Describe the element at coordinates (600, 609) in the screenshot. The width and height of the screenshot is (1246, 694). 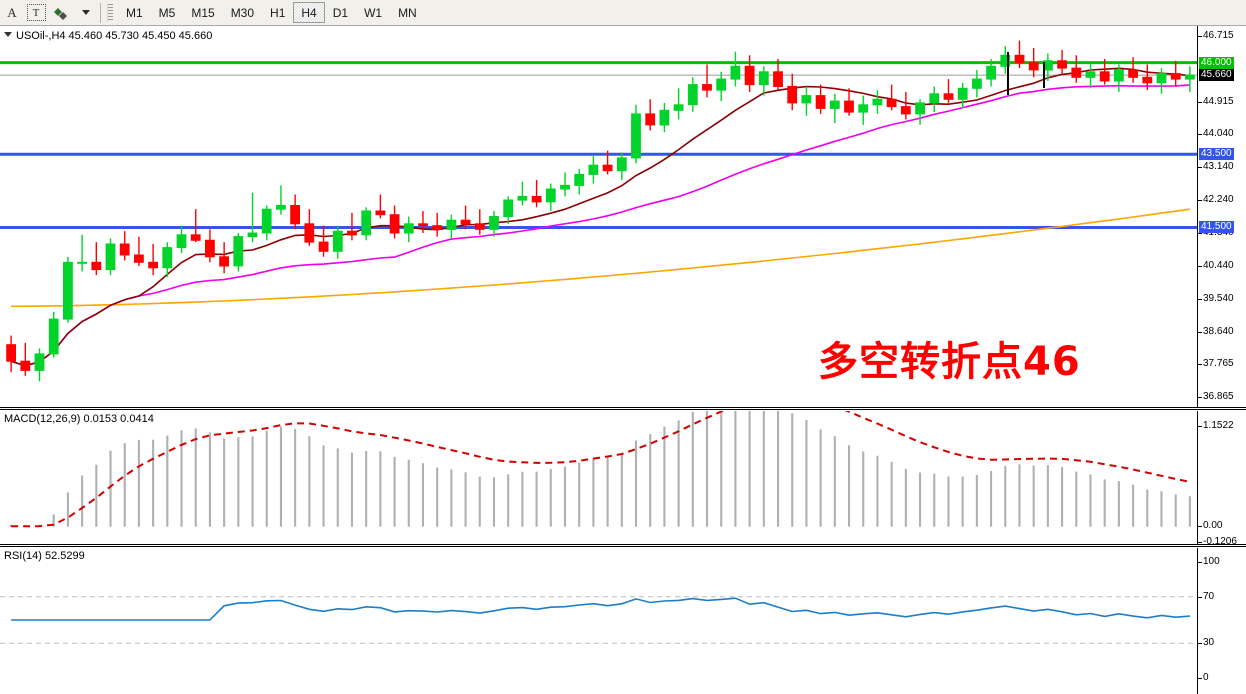
I see `rsi-line` at that location.